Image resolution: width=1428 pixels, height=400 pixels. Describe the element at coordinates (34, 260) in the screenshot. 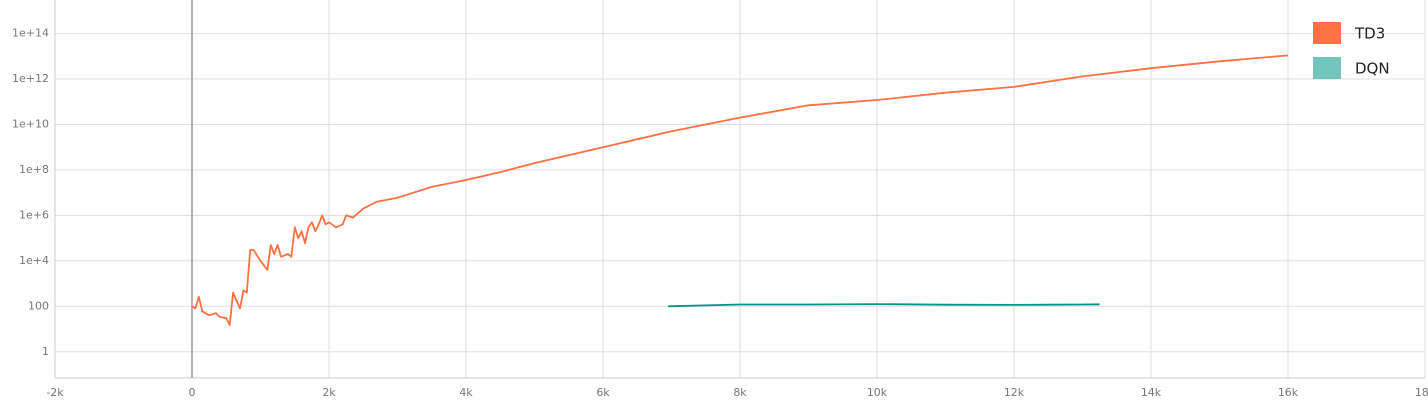

I see `y-tick-label: 1e+4` at that location.